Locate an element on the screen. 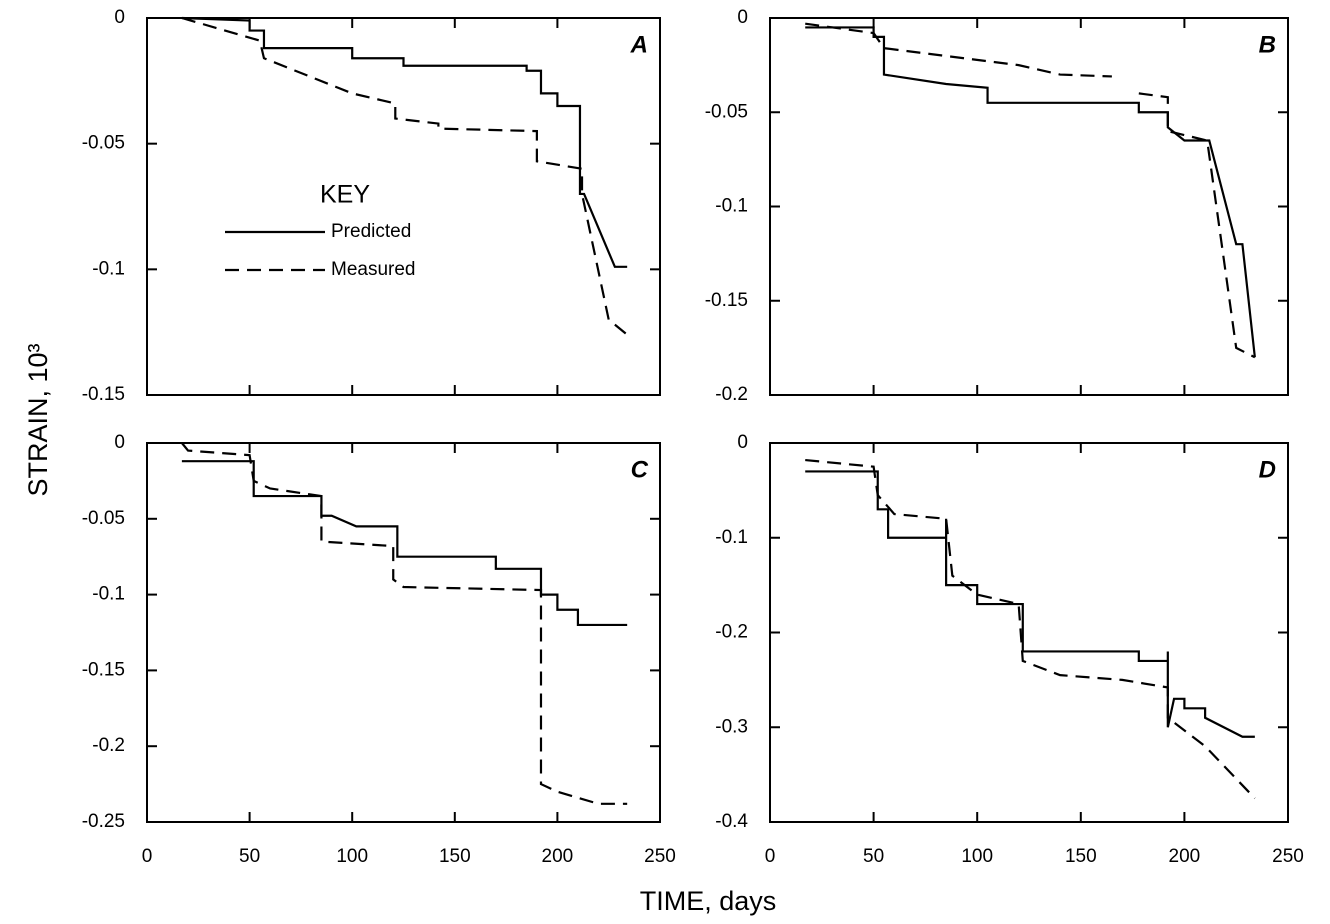  x-axis-label: TIME, days is located at coordinates (708, 901).